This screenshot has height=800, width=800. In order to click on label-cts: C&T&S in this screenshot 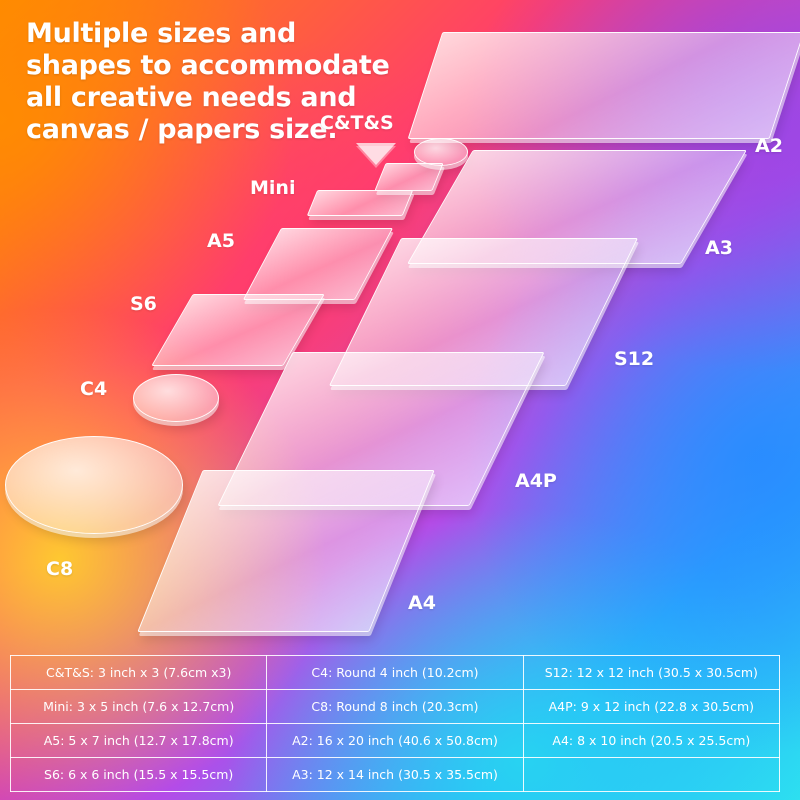, I will do `click(357, 123)`.